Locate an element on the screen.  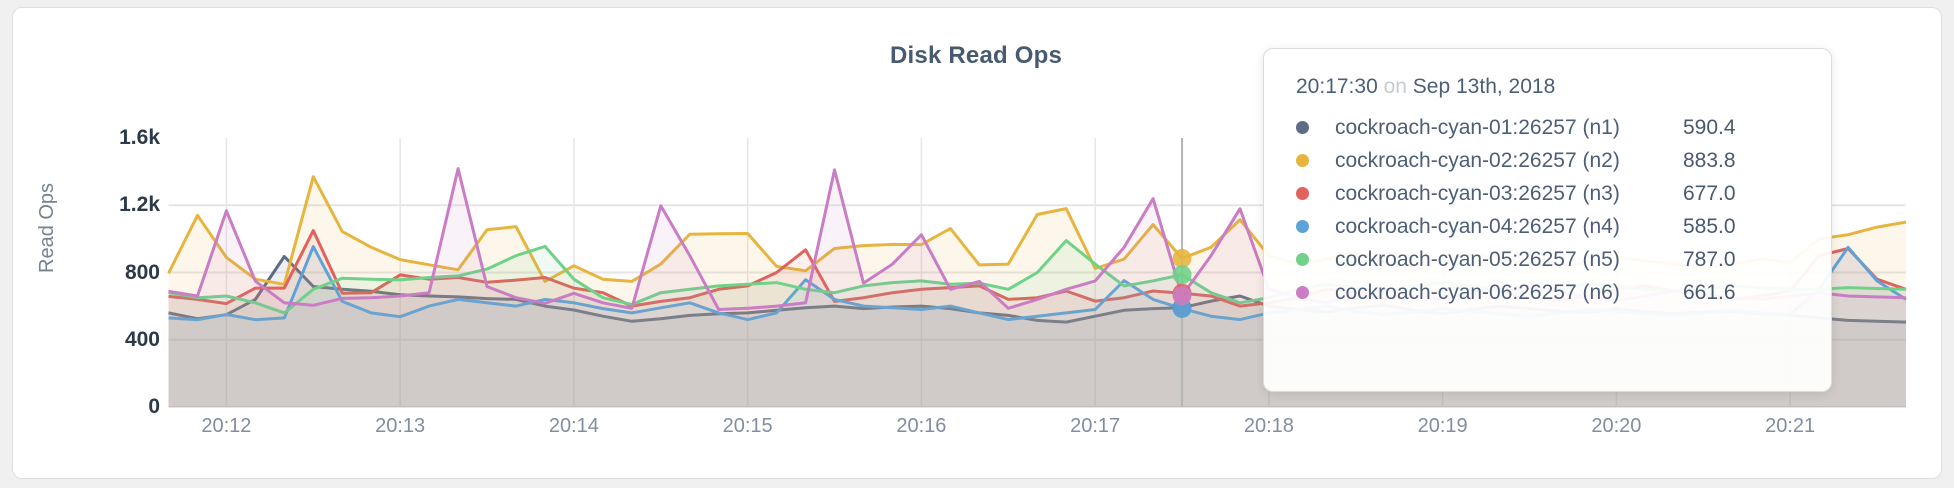
tooltip-row: cockroach-cyan-02:26257 (n2) 883.8 is located at coordinates (1549, 160).